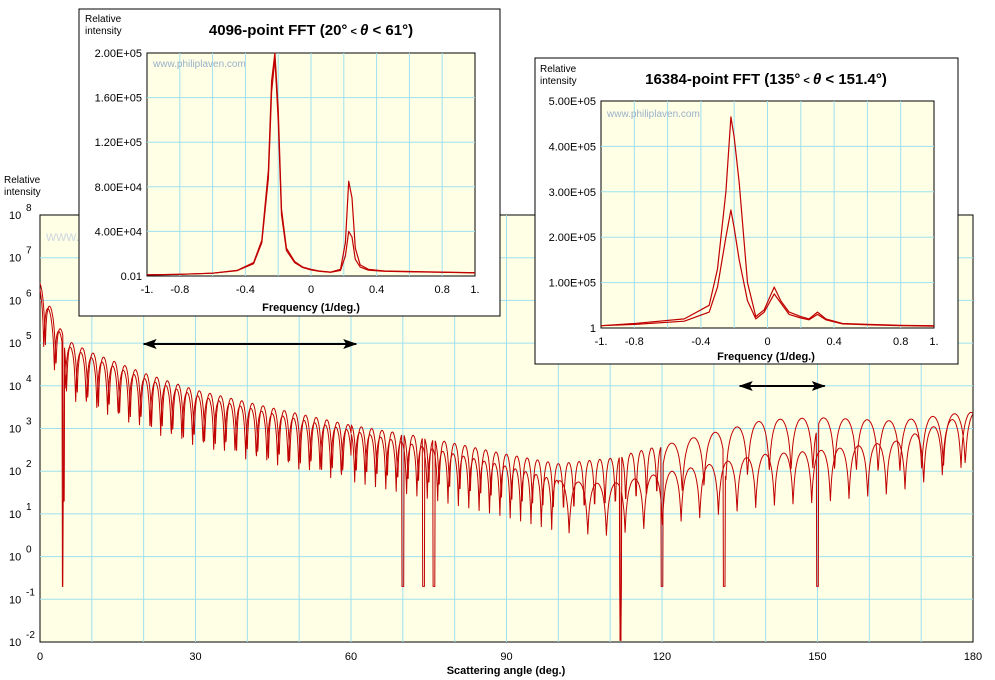 Image resolution: width=995 pixels, height=680 pixels. Describe the element at coordinates (195, 657) in the screenshot. I see `main-x-tick-label: 30` at that location.